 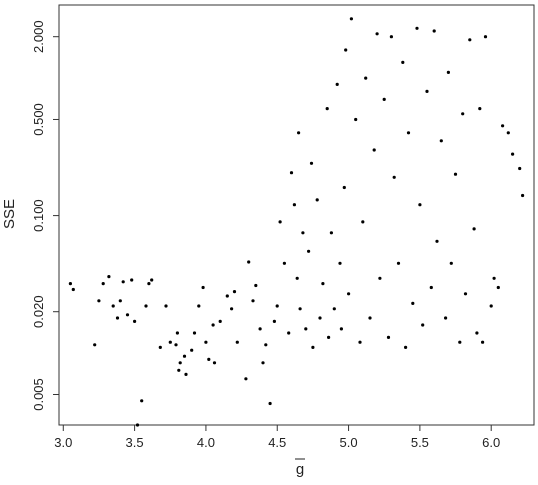 I want to click on x-tick-label: 5.5, so click(x=420, y=442).